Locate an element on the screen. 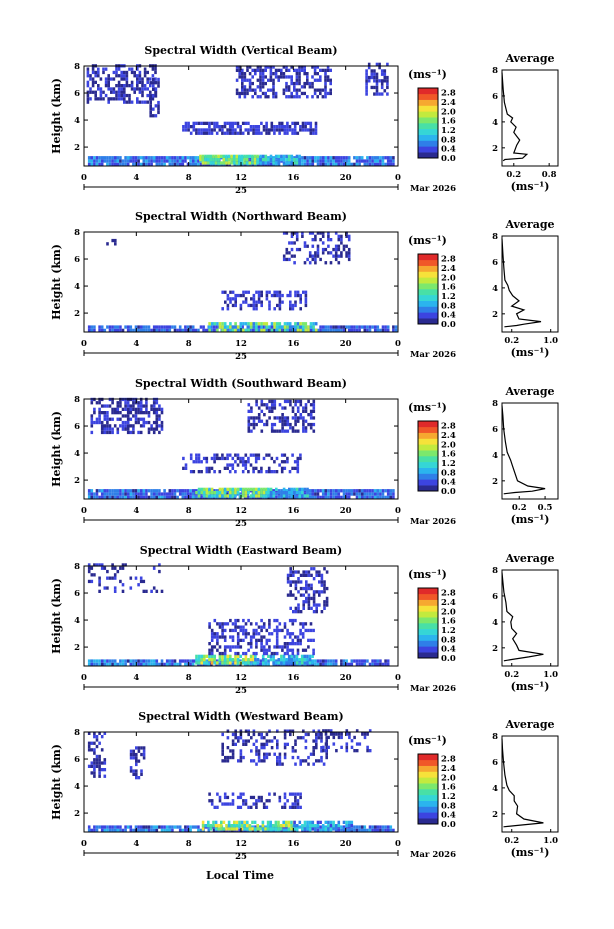  average-frame is located at coordinates (530, 618).